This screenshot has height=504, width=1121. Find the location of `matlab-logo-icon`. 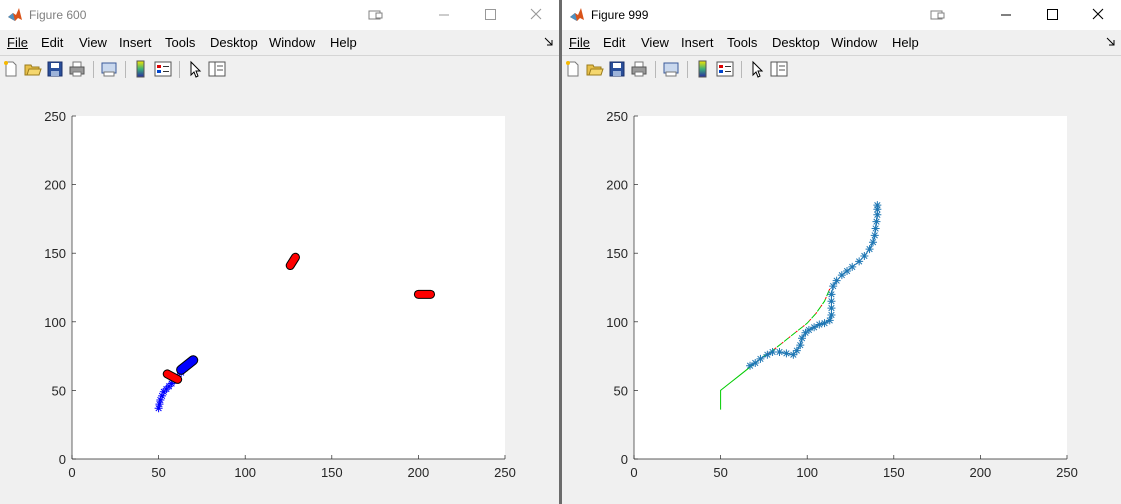

matlab-logo-icon is located at coordinates (577, 14).